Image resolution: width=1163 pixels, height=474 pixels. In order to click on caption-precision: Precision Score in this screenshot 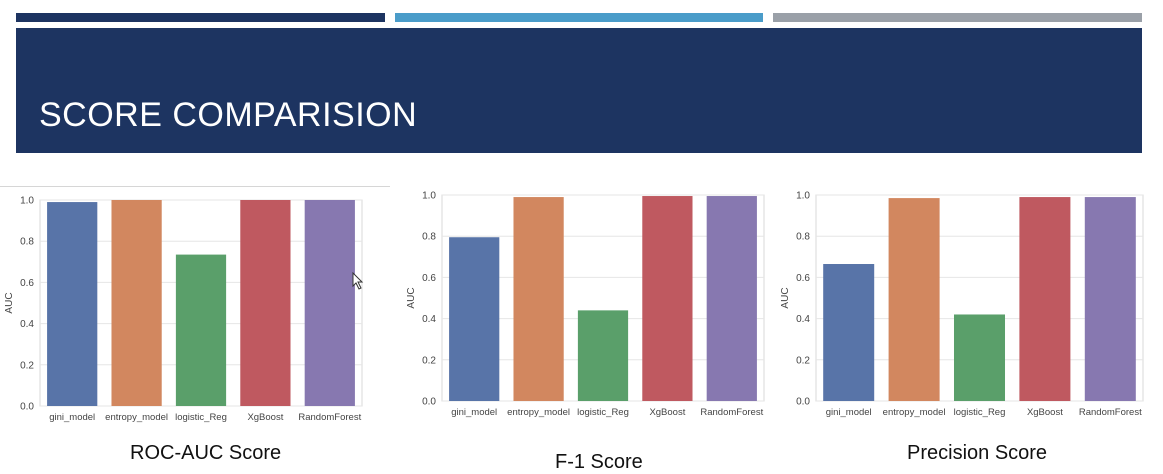, I will do `click(977, 453)`.